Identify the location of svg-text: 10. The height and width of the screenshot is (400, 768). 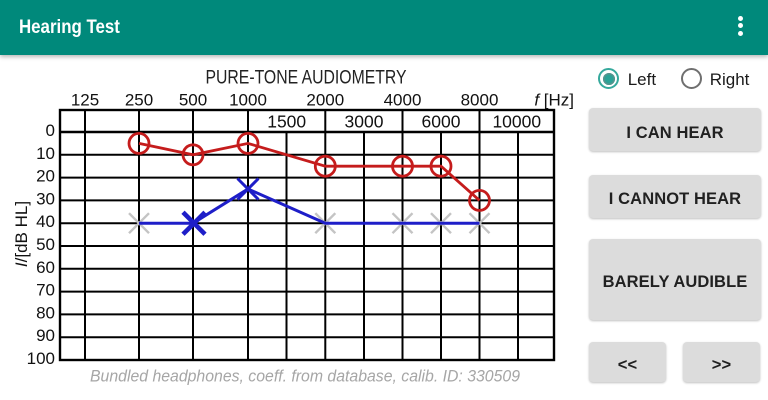
(45, 153).